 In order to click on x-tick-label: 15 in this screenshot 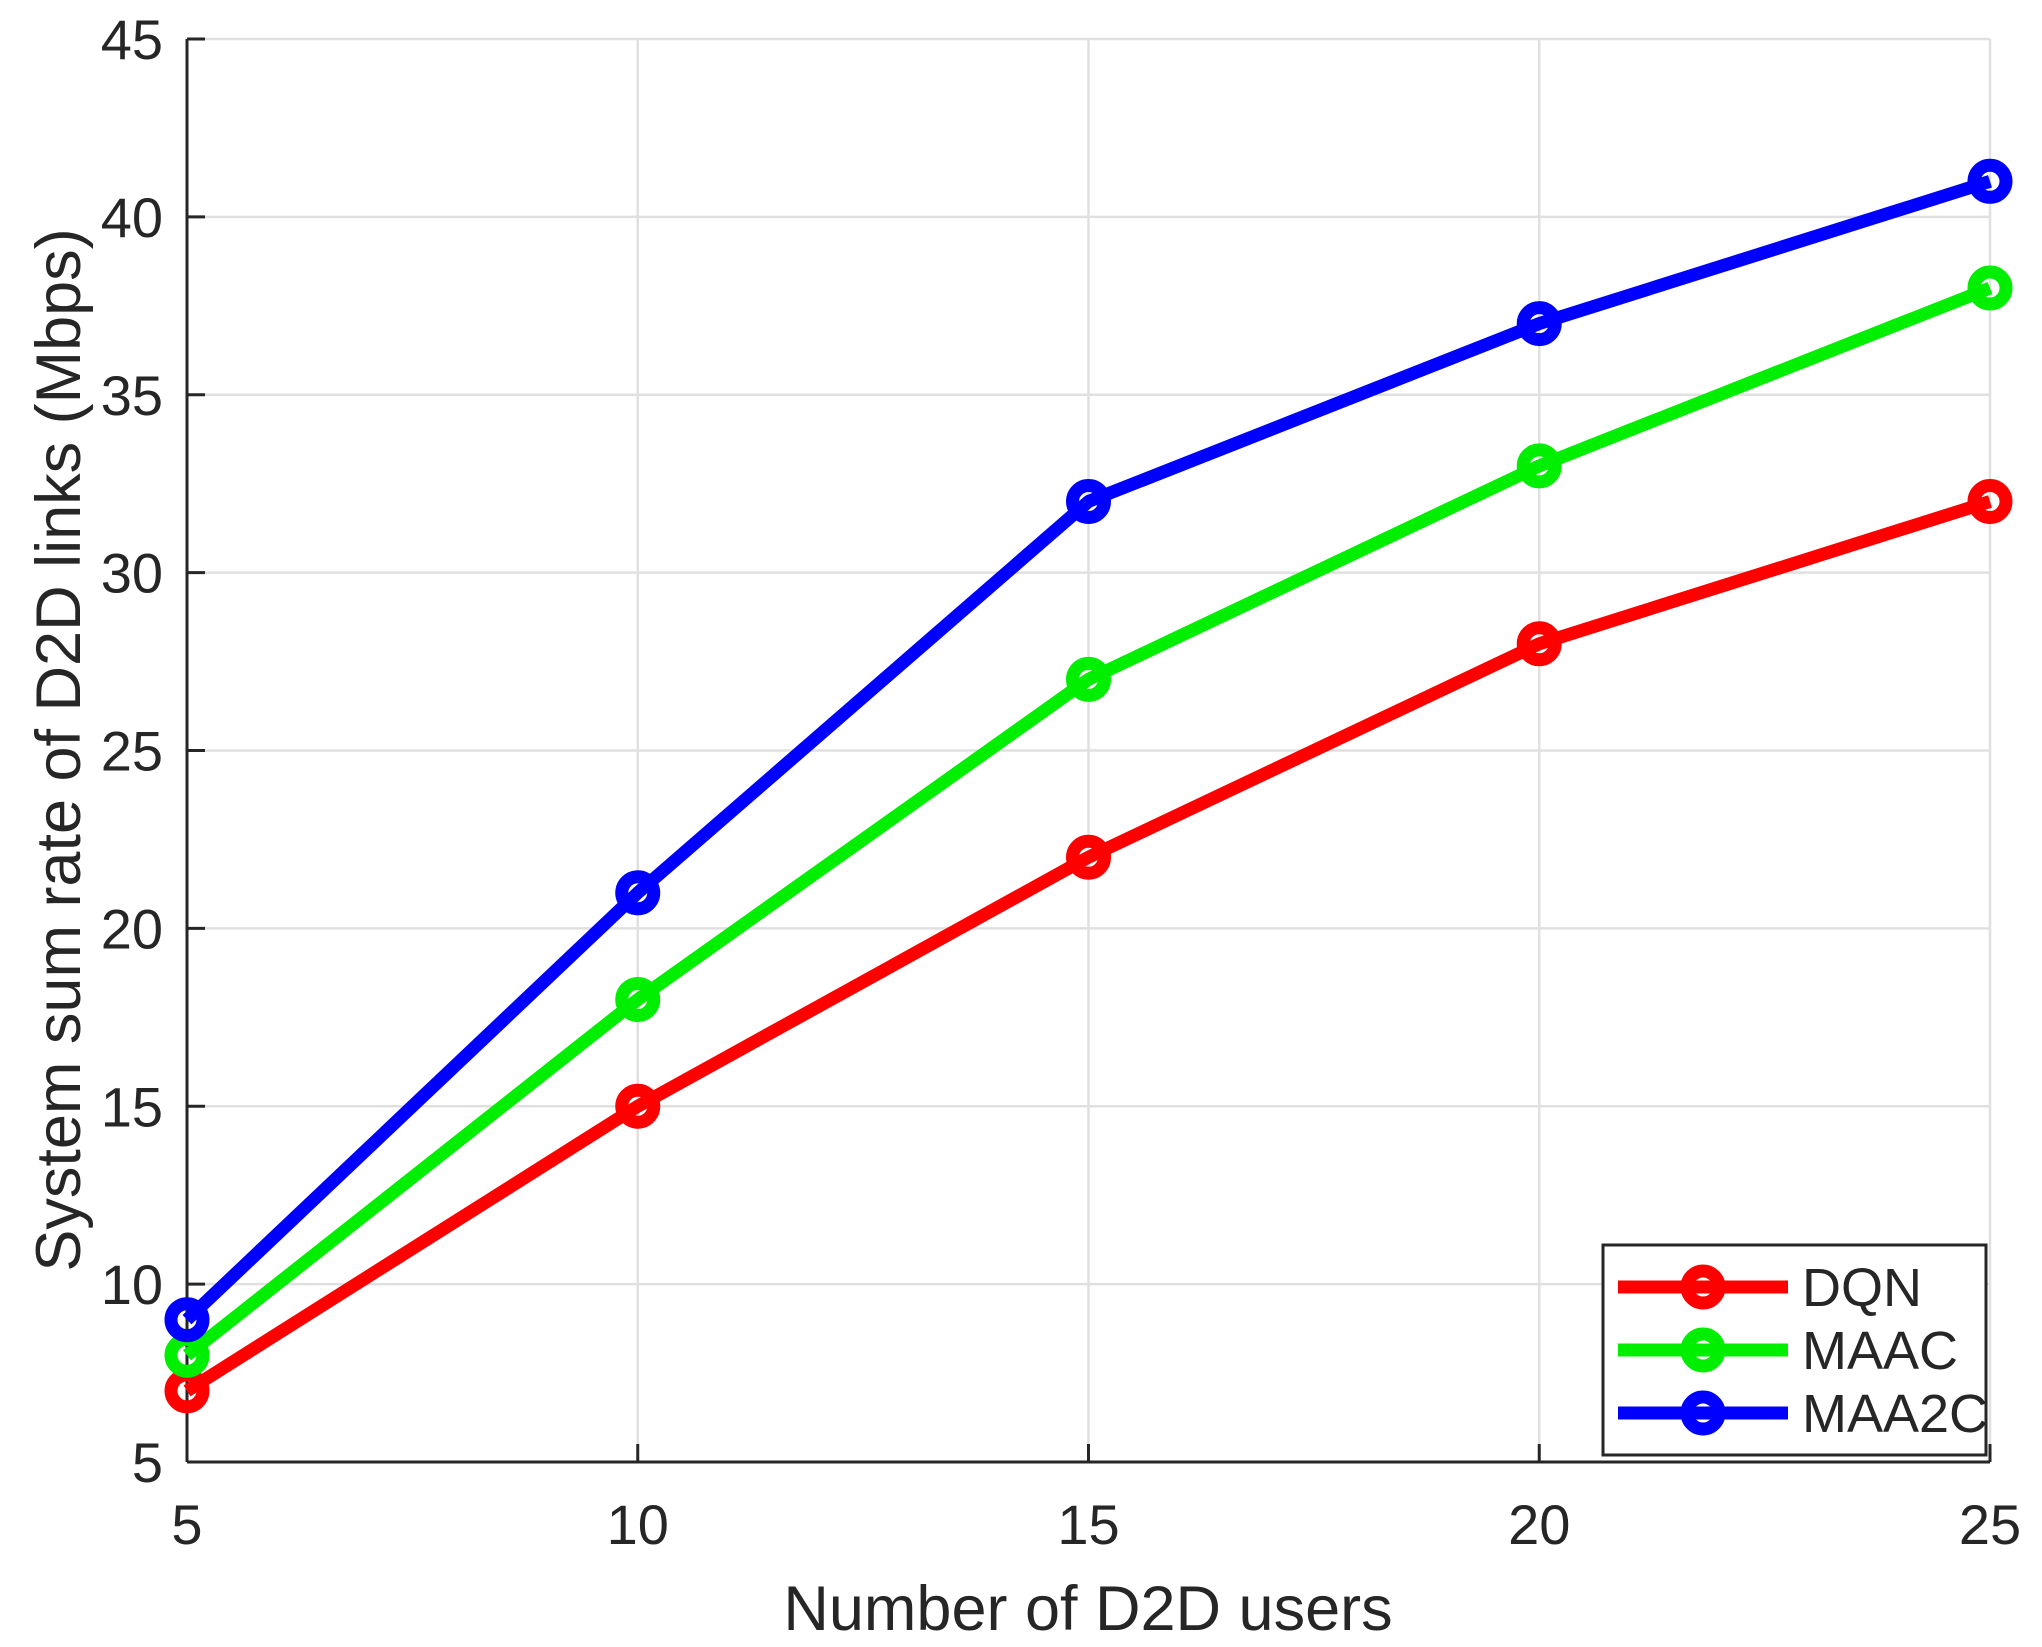, I will do `click(1088, 1524)`.